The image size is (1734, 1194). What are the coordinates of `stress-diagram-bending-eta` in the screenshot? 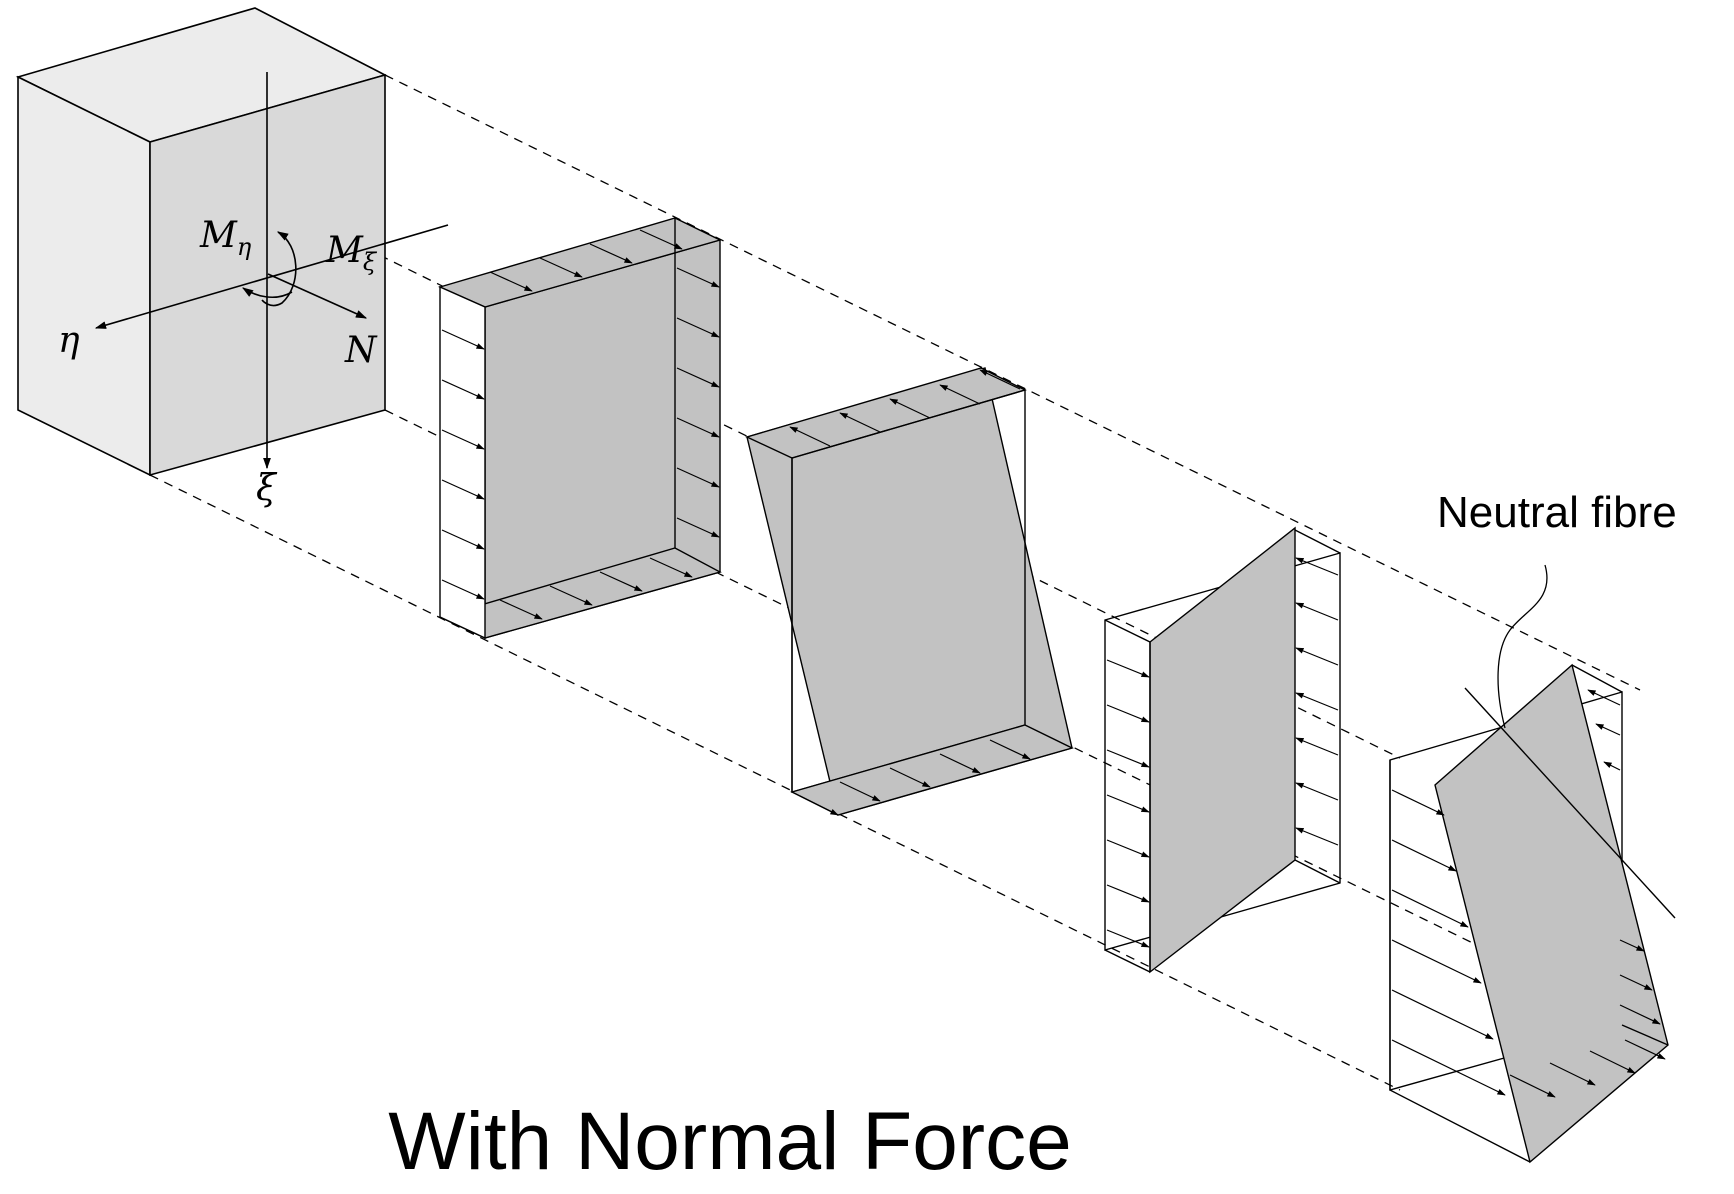 It's located at (909, 591).